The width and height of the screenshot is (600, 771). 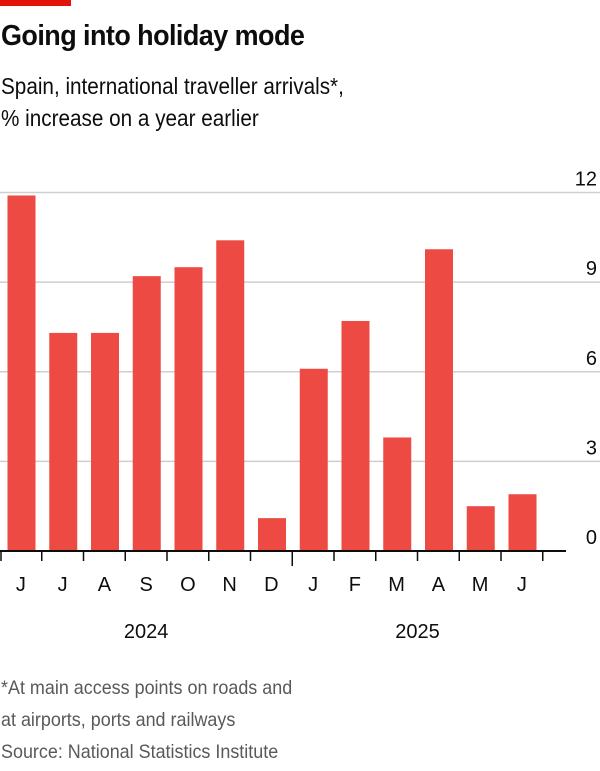 What do you see at coordinates (130, 118) in the screenshot?
I see `subtitle-line-2: % increase on a year earlier` at bounding box center [130, 118].